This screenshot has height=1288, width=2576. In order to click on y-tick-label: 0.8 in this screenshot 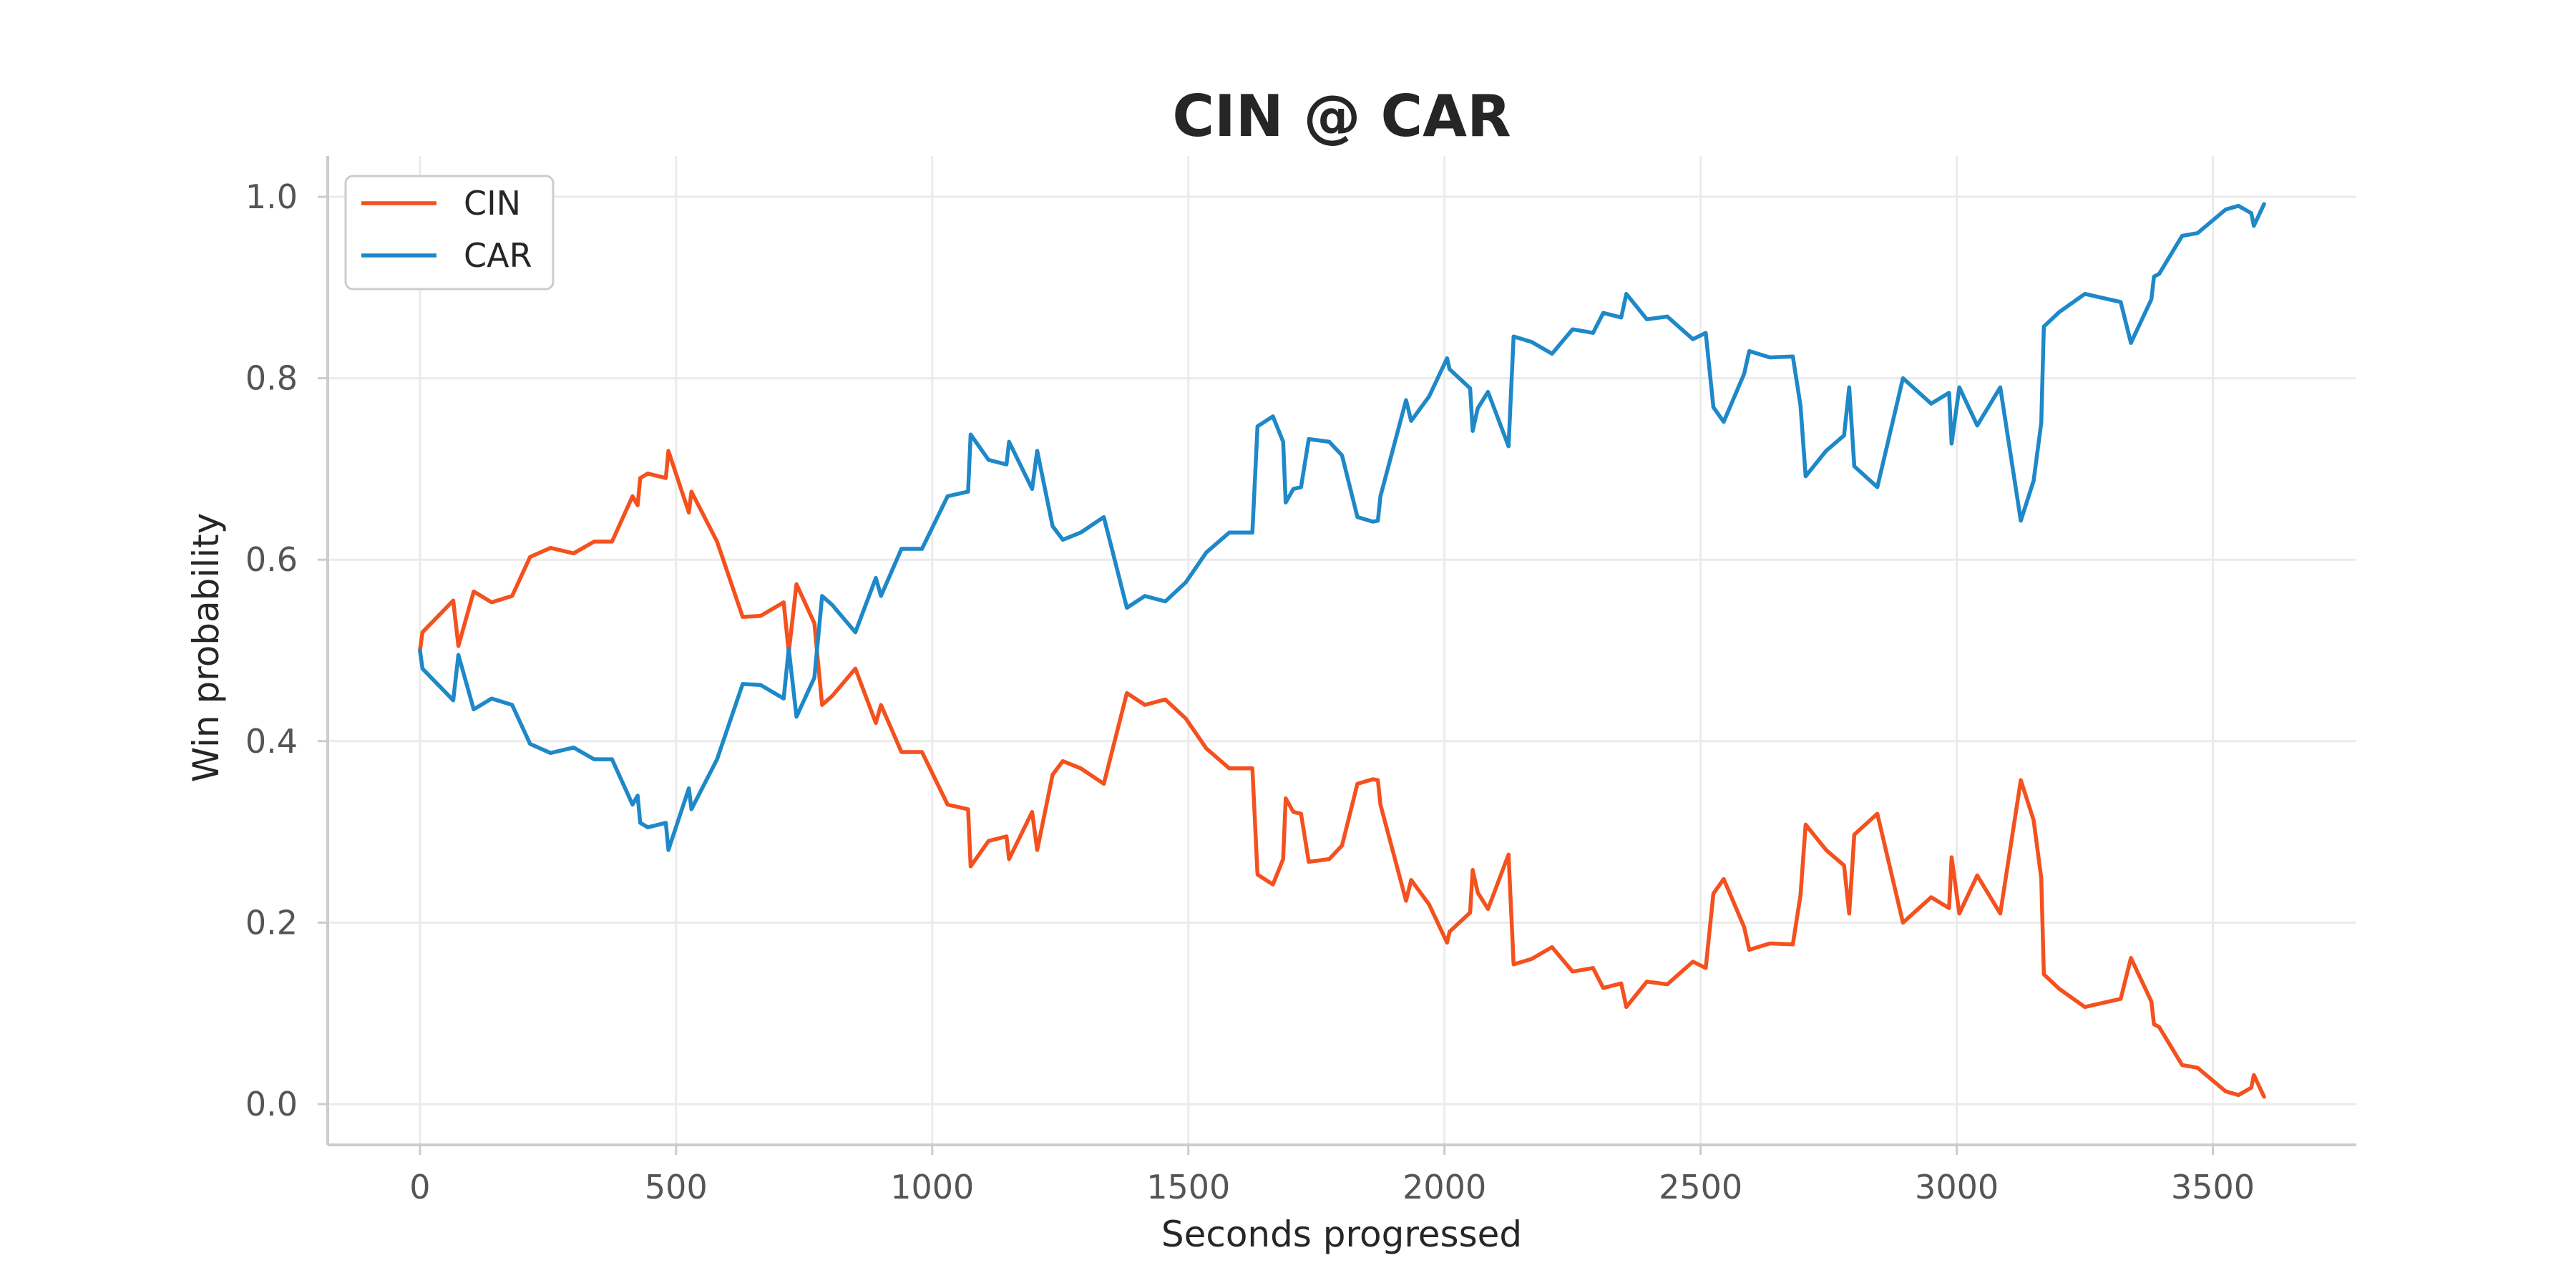, I will do `click(271, 378)`.